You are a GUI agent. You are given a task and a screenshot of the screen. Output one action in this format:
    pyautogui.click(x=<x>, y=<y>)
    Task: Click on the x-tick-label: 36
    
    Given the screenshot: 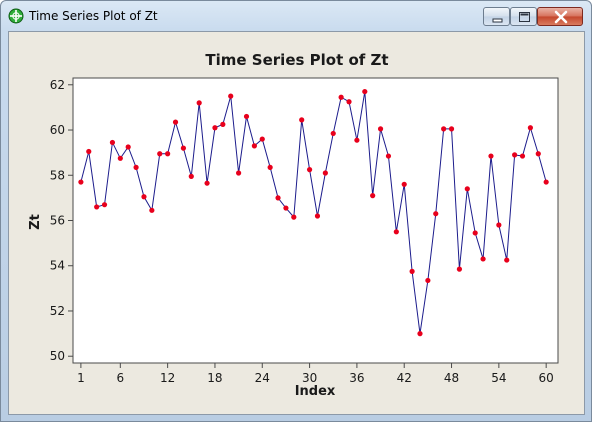 What is the action you would take?
    pyautogui.click(x=356, y=378)
    